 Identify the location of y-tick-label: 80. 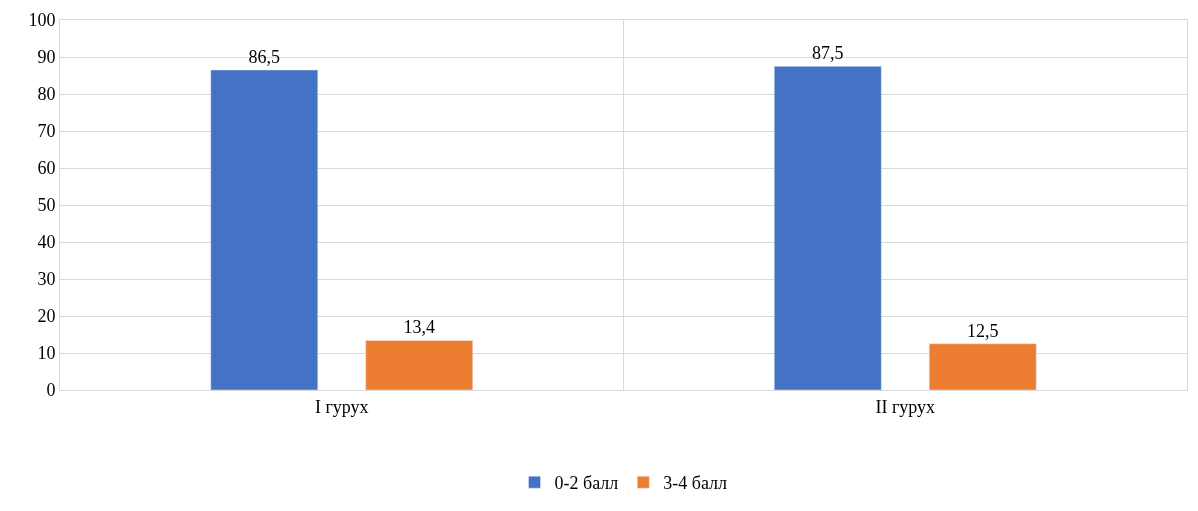
(46, 94).